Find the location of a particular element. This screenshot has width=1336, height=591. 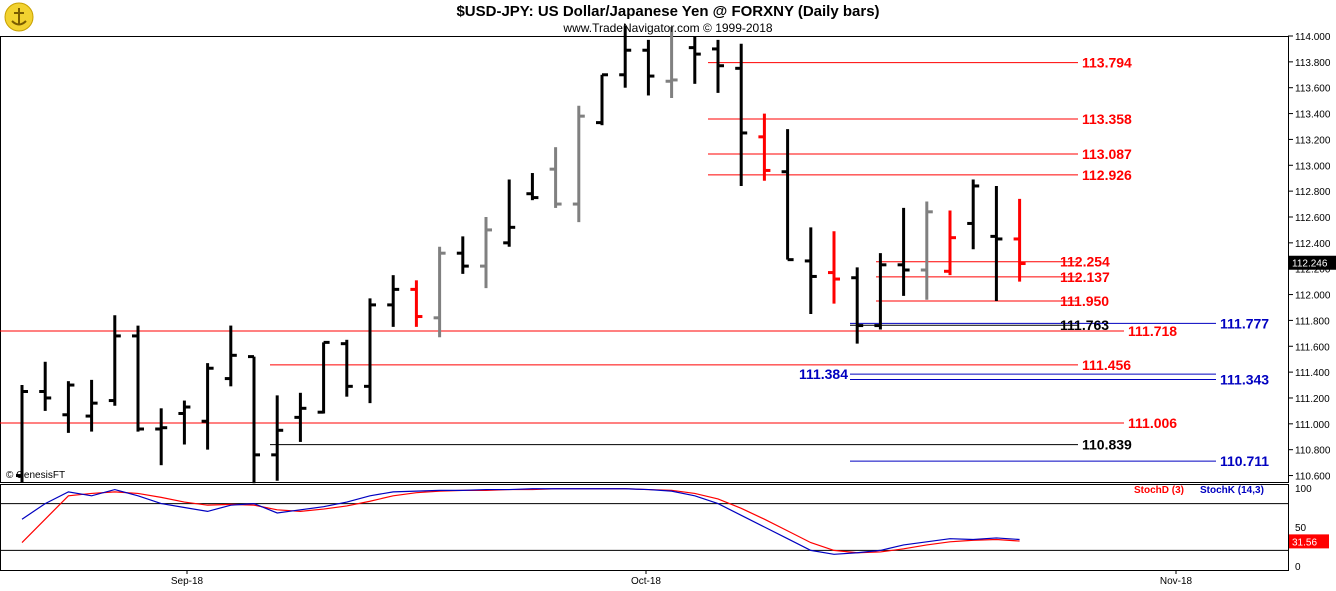

stochastic-panel: 100 50 0 StochD (3) StochK (14,3) 31.56 is located at coordinates (664, 528).